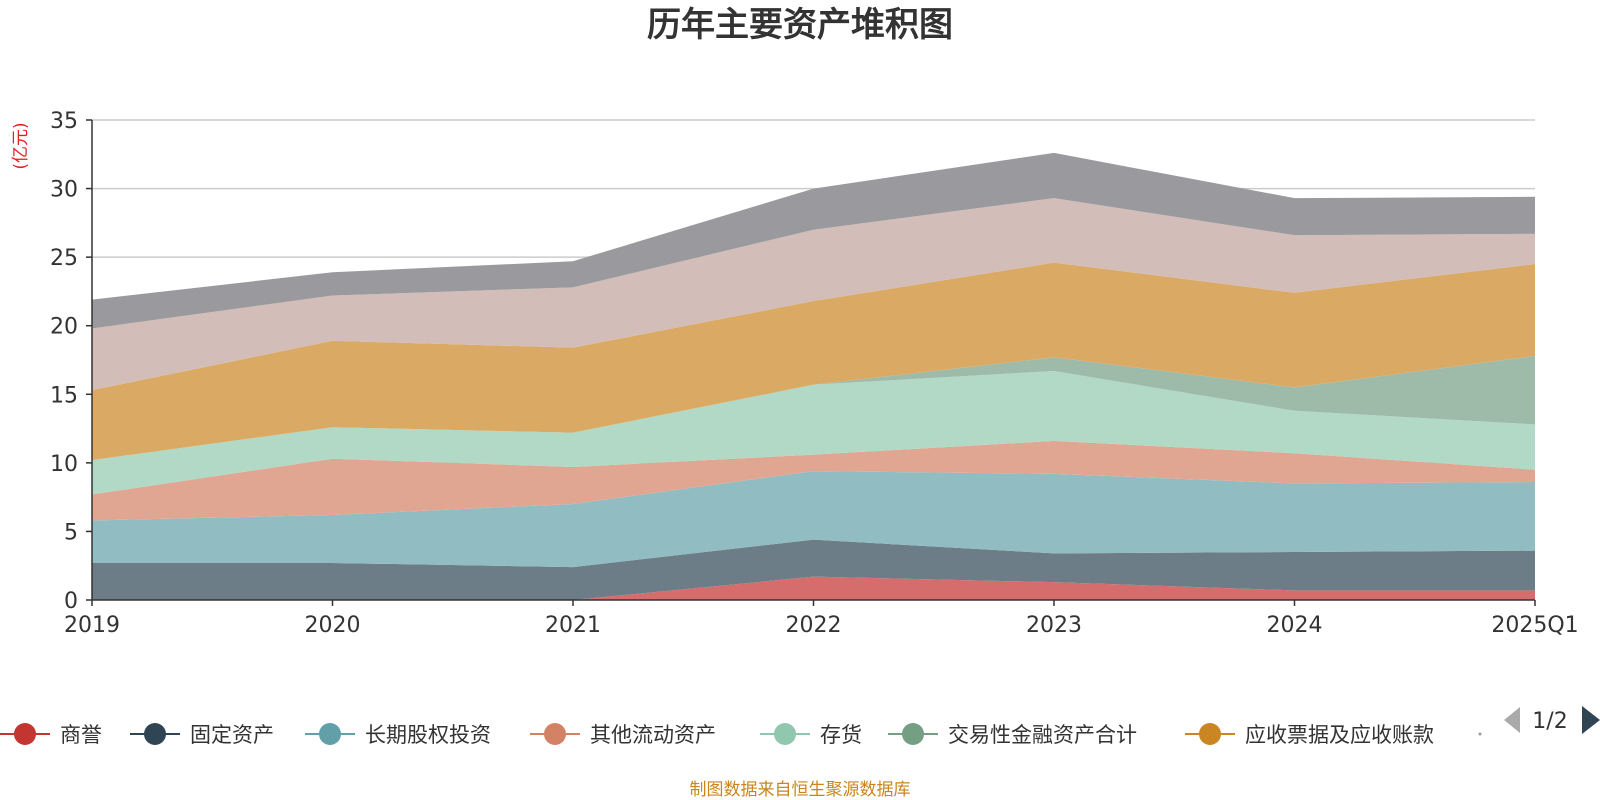 This screenshot has height=800, width=1600. What do you see at coordinates (1480, 734) in the screenshot?
I see `legend-overflow-dot` at bounding box center [1480, 734].